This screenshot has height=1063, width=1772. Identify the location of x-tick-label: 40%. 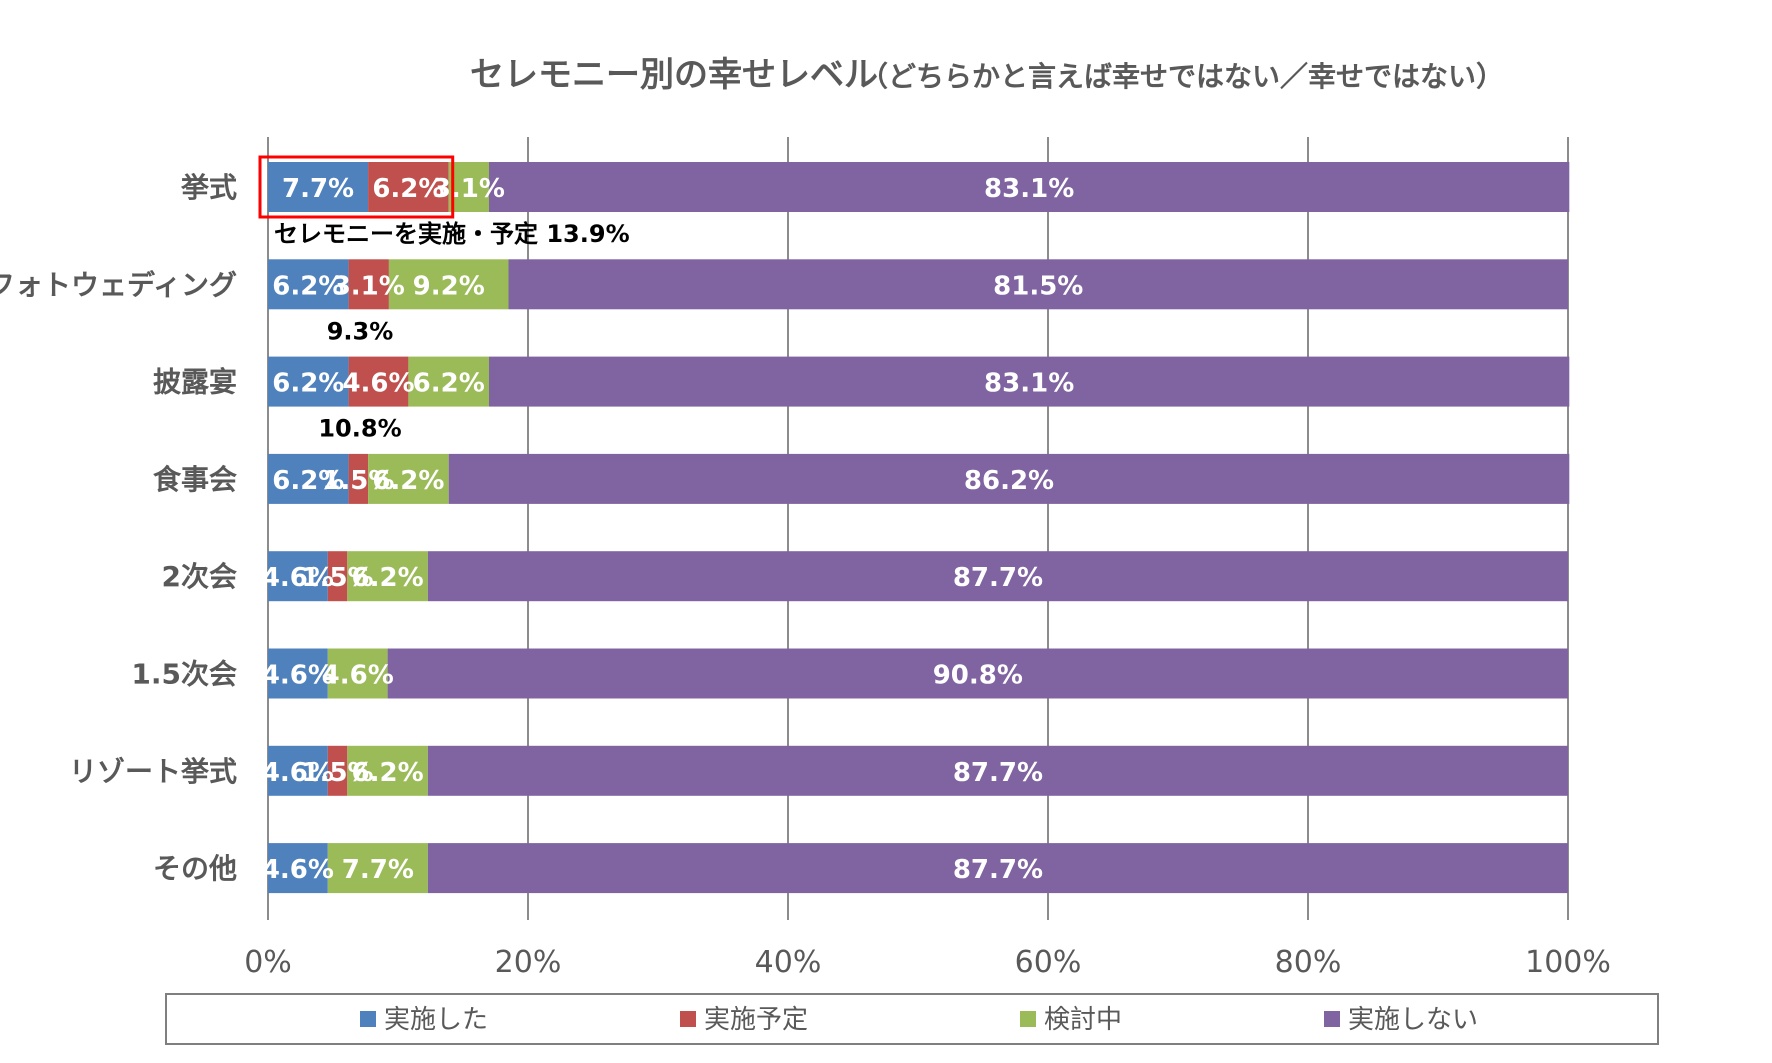
(788, 962).